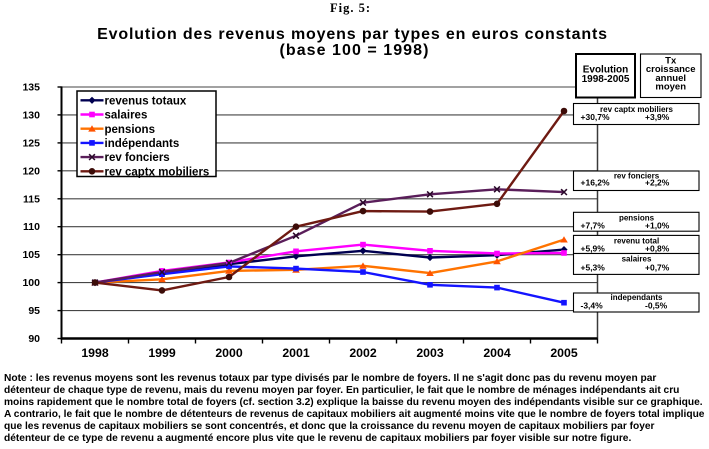 This screenshot has width=709, height=449. What do you see at coordinates (606, 70) in the screenshot?
I see `svg-text: Evolution` at bounding box center [606, 70].